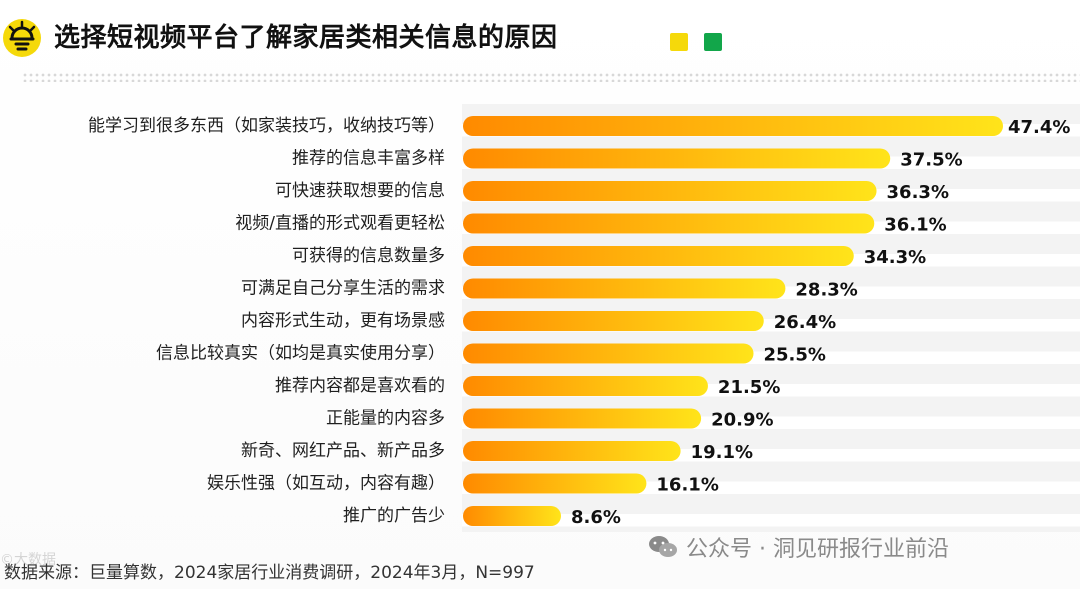 This screenshot has height=589, width=1080. What do you see at coordinates (28, 560) in the screenshot?
I see `faded-watermark: ©大数据` at bounding box center [28, 560].